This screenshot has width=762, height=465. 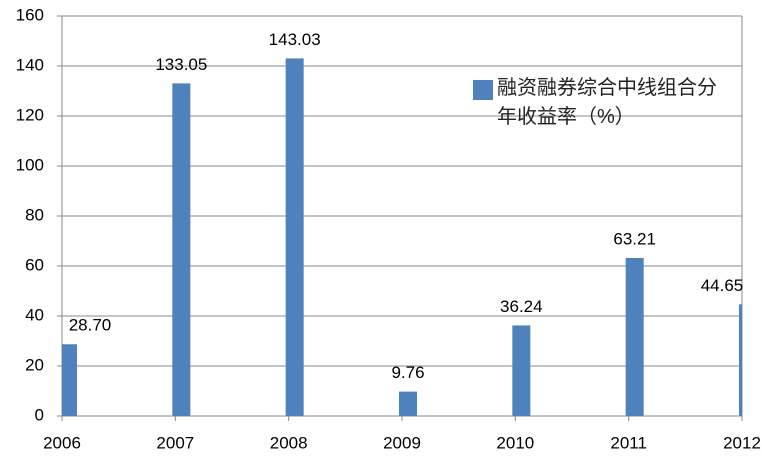 What do you see at coordinates (407, 372) in the screenshot?
I see `value-label: 9.76` at bounding box center [407, 372].